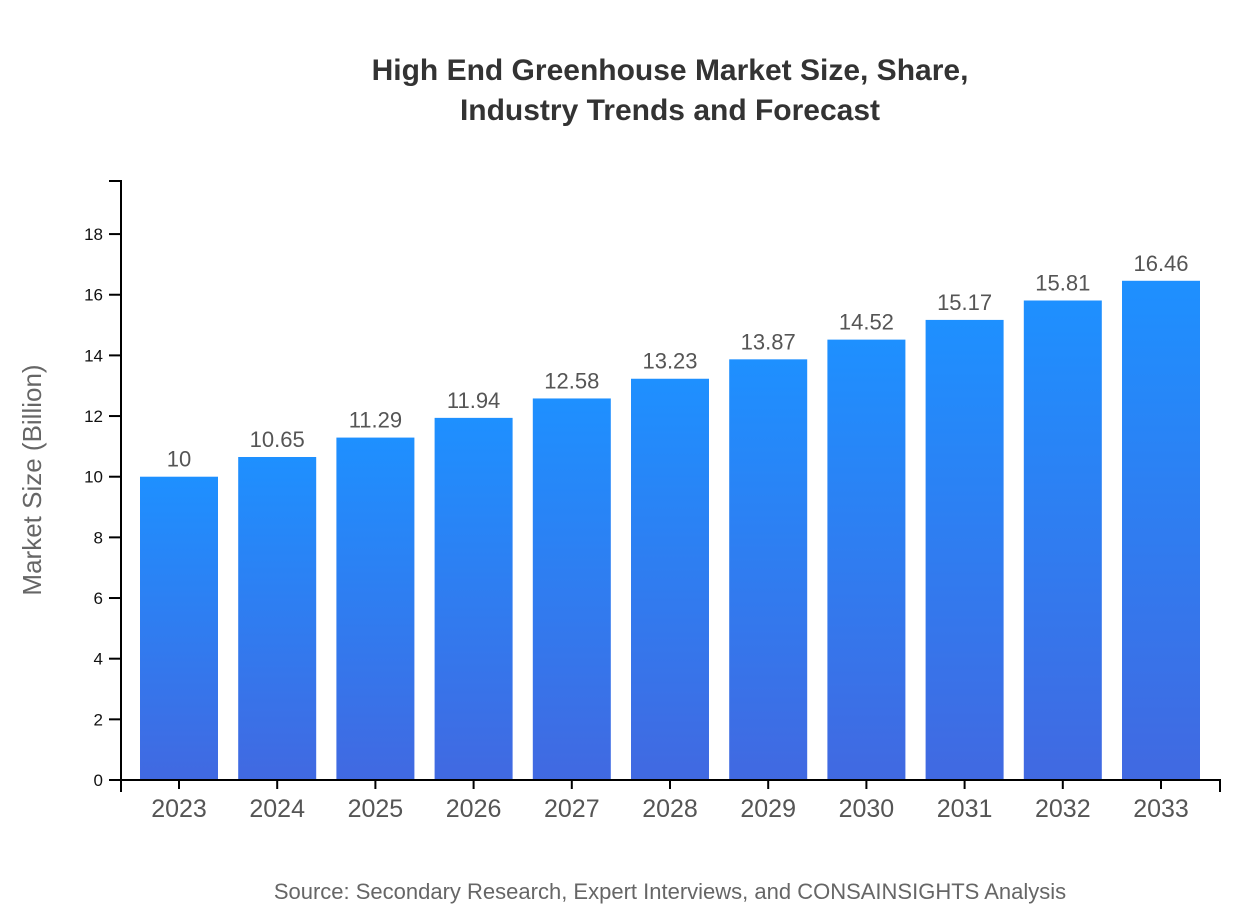  Describe the element at coordinates (179, 459) in the screenshot. I see `data-label-2023: 10` at that location.